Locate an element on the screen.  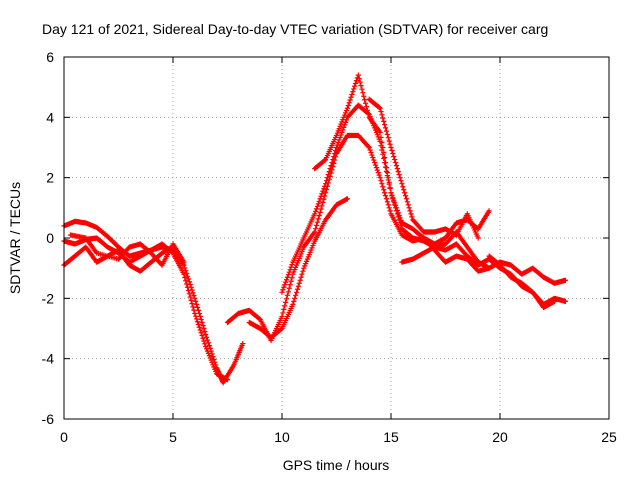
y-tick-label: 6 is located at coordinates (50, 57).